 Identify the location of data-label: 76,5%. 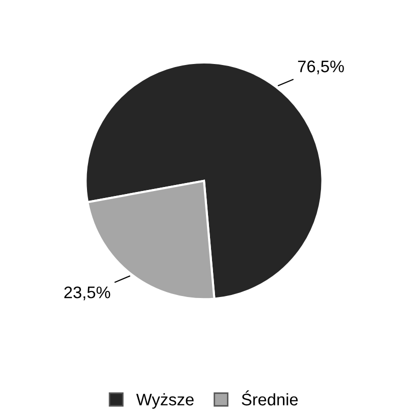
(321, 67).